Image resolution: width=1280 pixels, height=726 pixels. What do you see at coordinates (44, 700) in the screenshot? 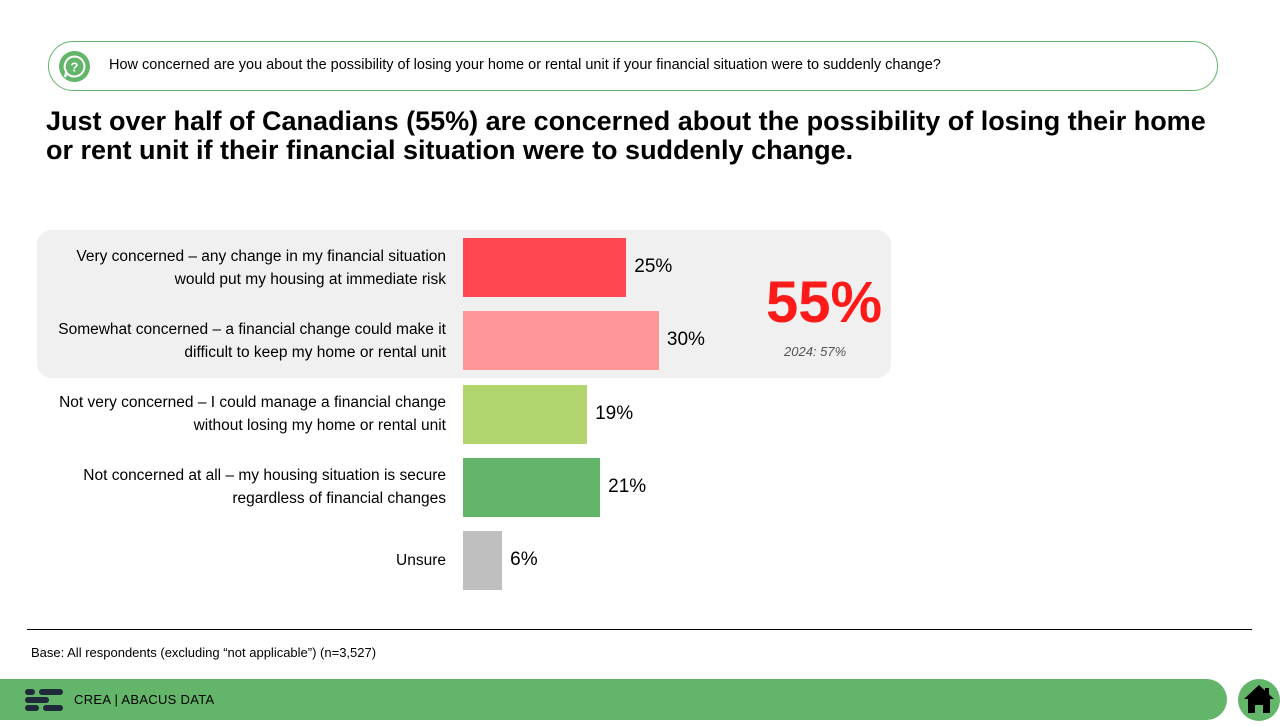
I see `abacus-logo-icon` at bounding box center [44, 700].